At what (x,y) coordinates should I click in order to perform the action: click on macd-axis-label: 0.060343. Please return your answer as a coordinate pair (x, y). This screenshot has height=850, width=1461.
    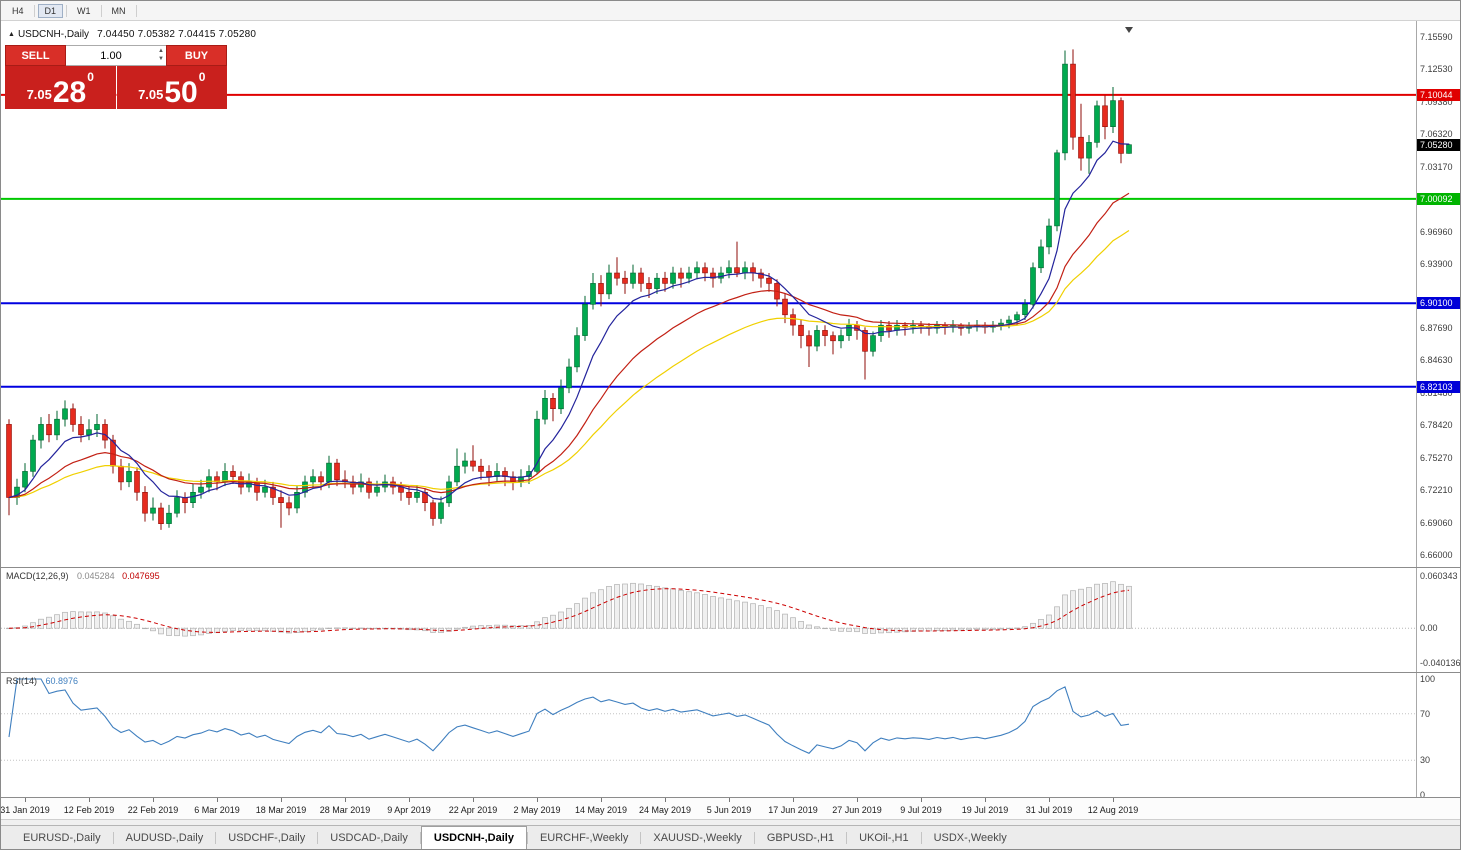
    Looking at the image, I should click on (1439, 576).